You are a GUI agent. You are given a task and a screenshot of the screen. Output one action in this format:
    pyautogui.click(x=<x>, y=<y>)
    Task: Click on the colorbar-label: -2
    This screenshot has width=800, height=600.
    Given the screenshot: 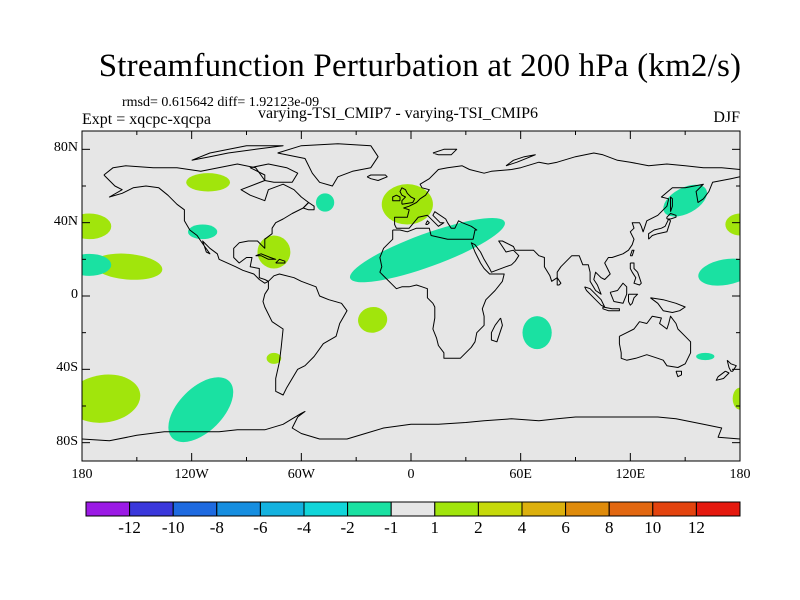 What is the action you would take?
    pyautogui.click(x=347, y=527)
    